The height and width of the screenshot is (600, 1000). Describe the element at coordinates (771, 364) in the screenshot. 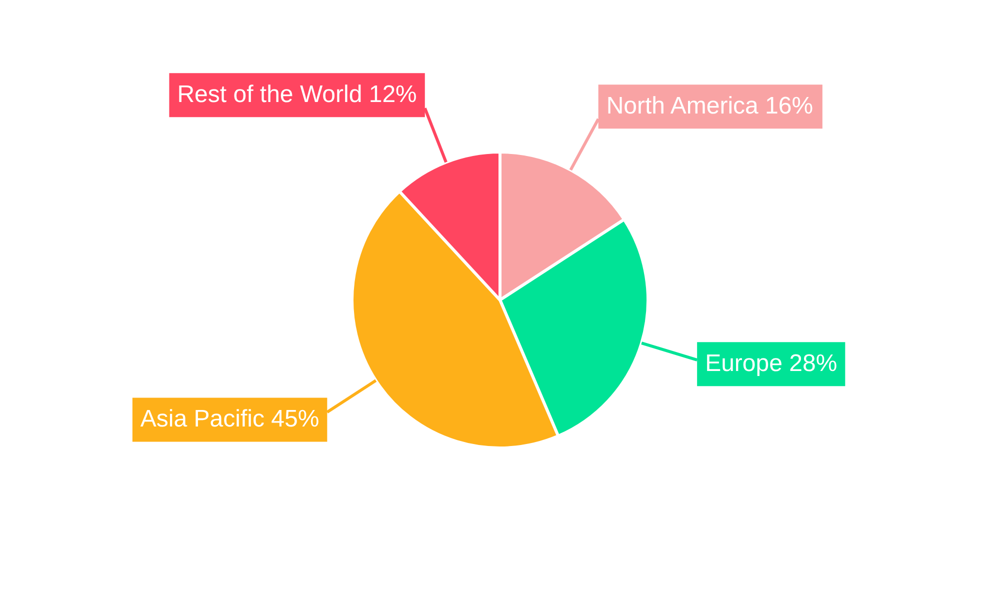

I see `slice-label: Europe 28%` at that location.